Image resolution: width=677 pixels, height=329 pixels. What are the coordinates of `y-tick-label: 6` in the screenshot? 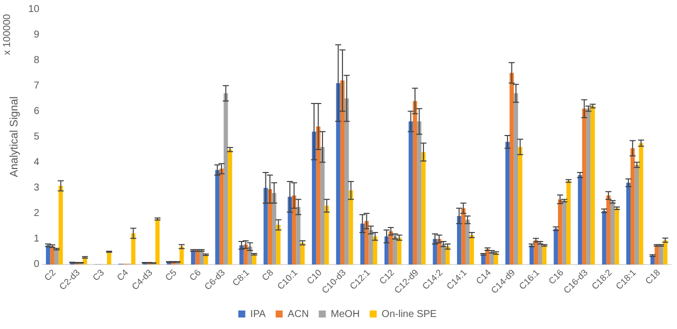 It's located at (37, 111).